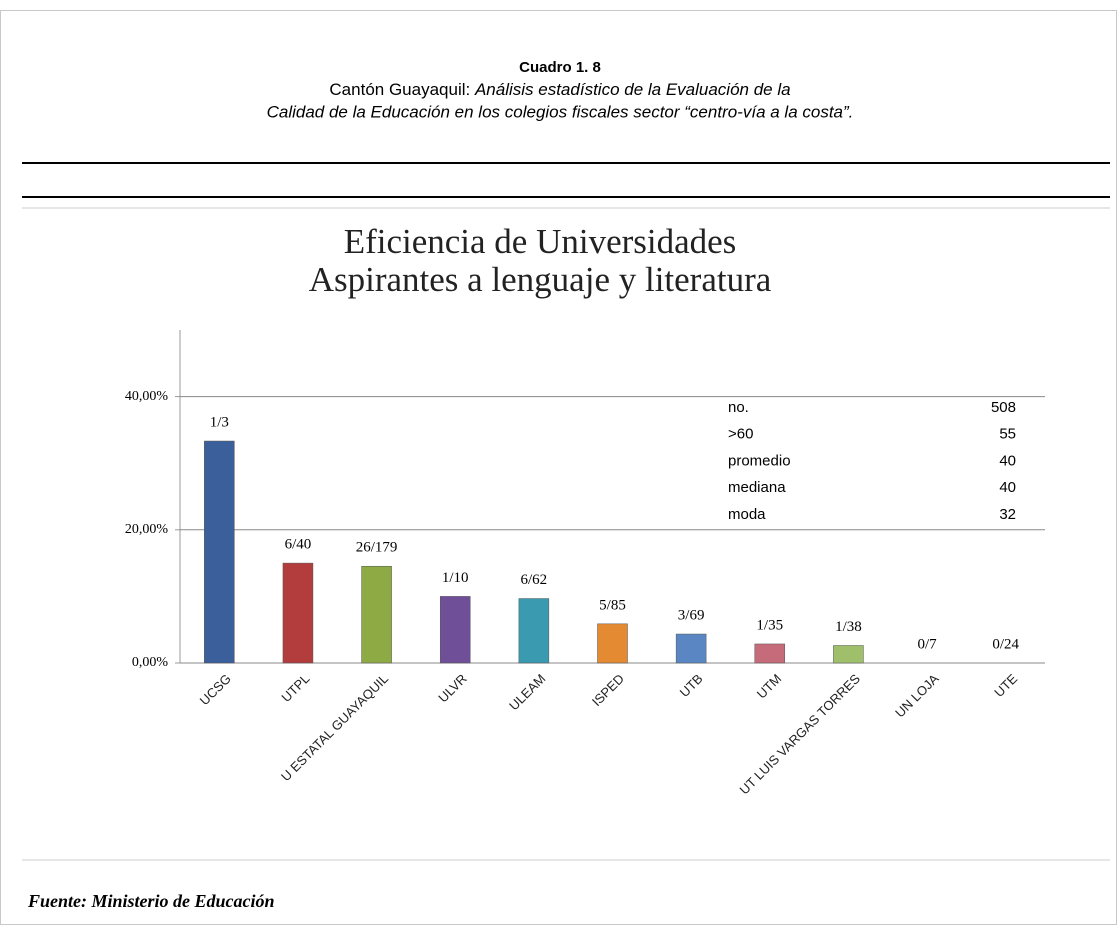 The height and width of the screenshot is (925, 1118). Describe the element at coordinates (540, 279) in the screenshot. I see `chart-title: Aspirantes a lenguaje y literatura` at that location.